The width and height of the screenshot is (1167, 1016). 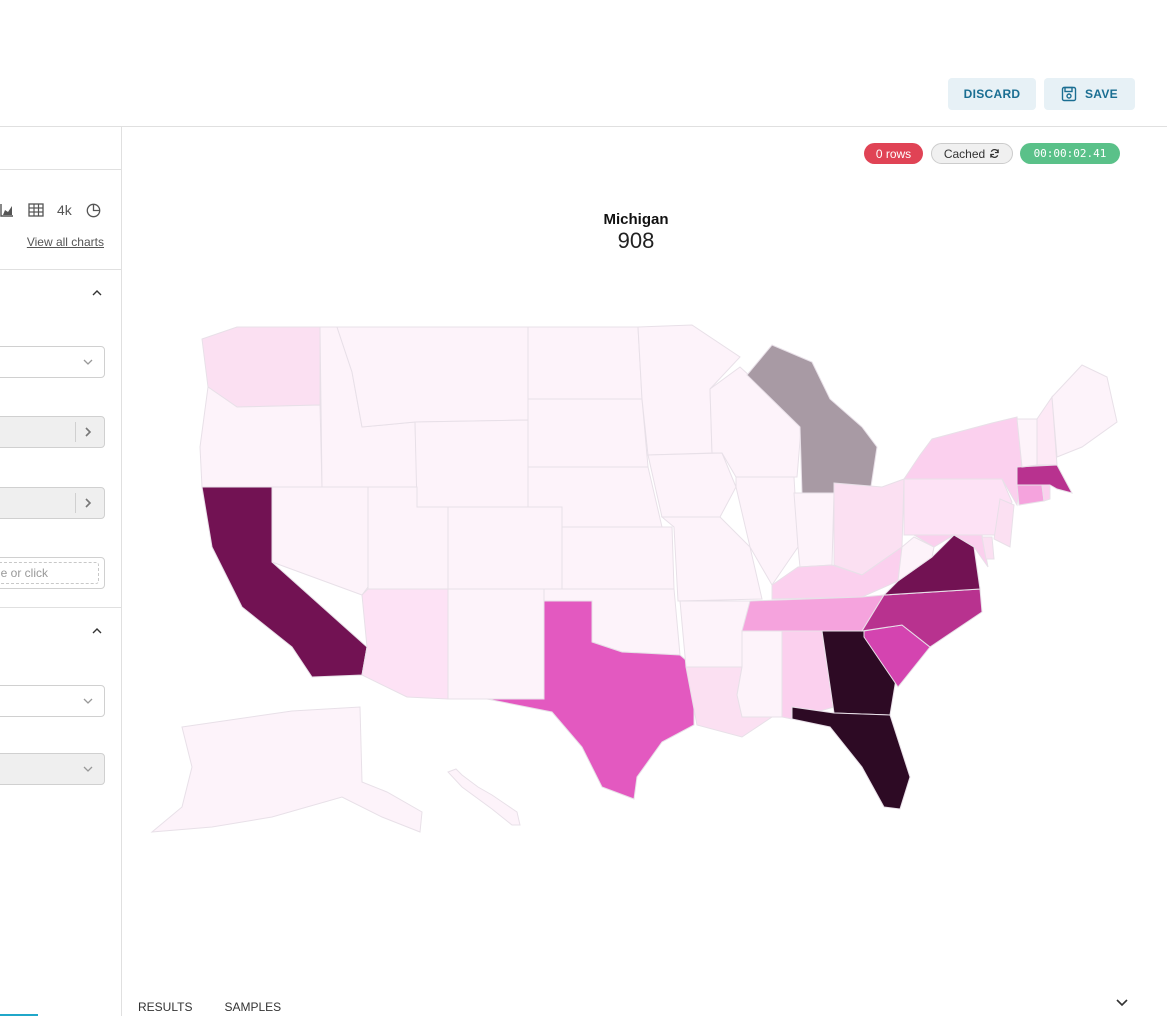 I want to click on save-button: SAVE, so click(x=1089, y=94).